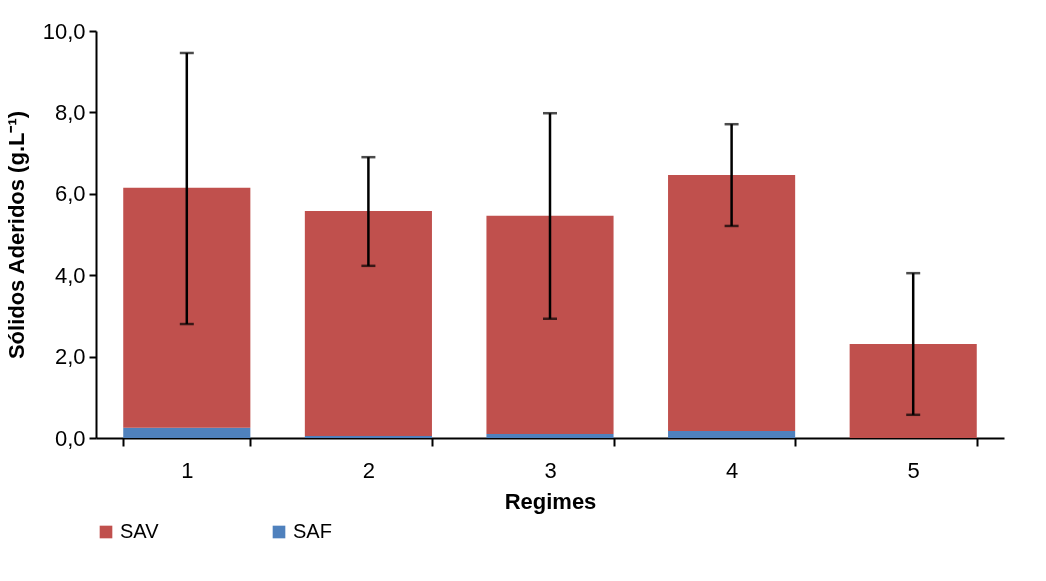 The width and height of the screenshot is (1046, 581). Describe the element at coordinates (140, 531) in the screenshot. I see `legend-label: SAV` at that location.